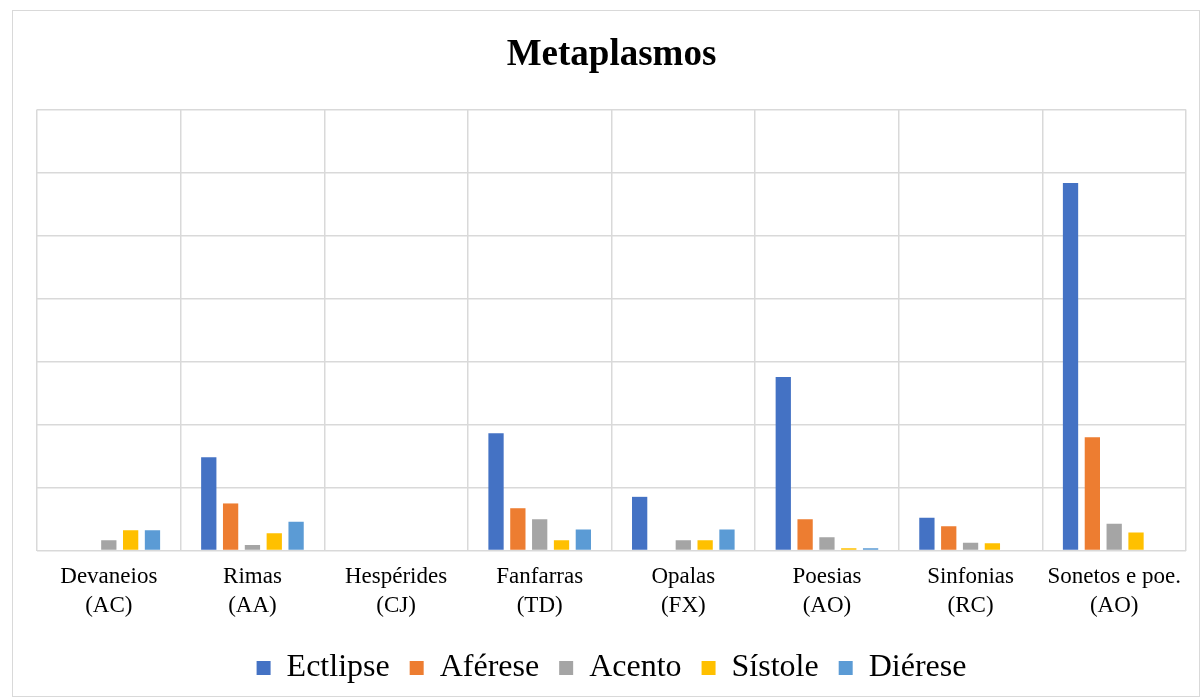 Image resolution: width=1202 pixels, height=699 pixels. What do you see at coordinates (635, 665) in the screenshot?
I see `legend-label: Acento` at bounding box center [635, 665].